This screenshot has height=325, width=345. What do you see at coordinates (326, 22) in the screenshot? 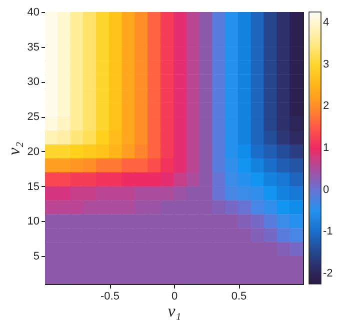
I see `color-bar-label: 4` at bounding box center [326, 22].